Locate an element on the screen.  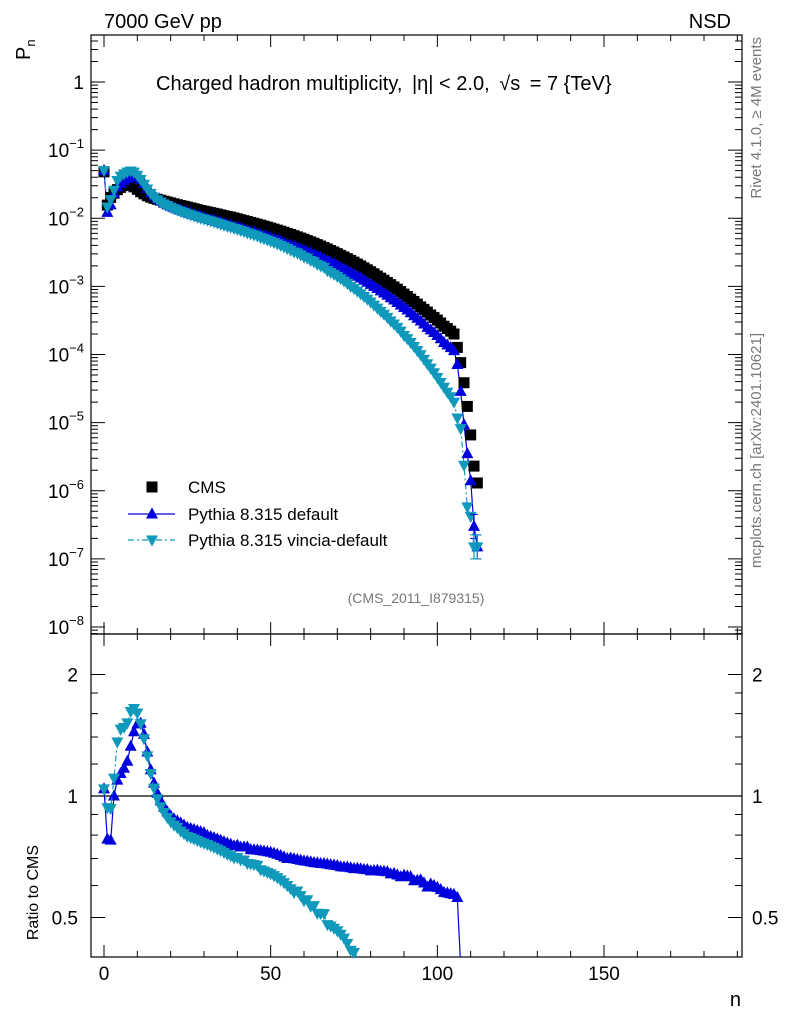
x-tick-label: 50 is located at coordinates (270, 974).